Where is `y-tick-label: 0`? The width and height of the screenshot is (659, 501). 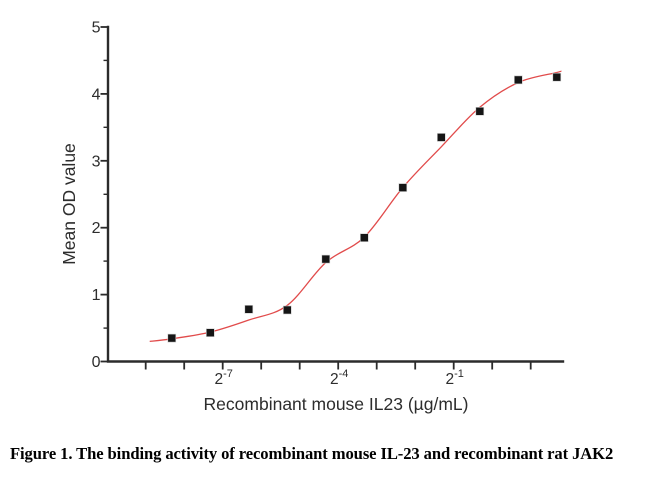
y-tick-label: 0 is located at coordinates (96, 362).